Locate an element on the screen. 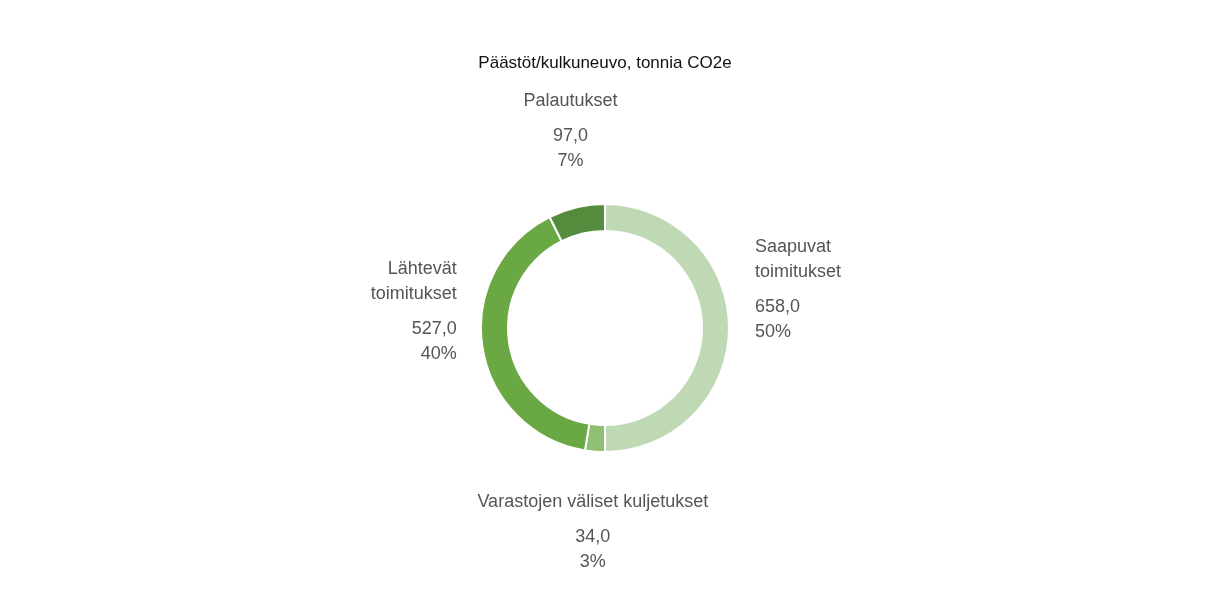 Image resolution: width=1230 pixels, height=615 pixels. slice-label: Lähtevät toimitukset is located at coordinates (413, 281).